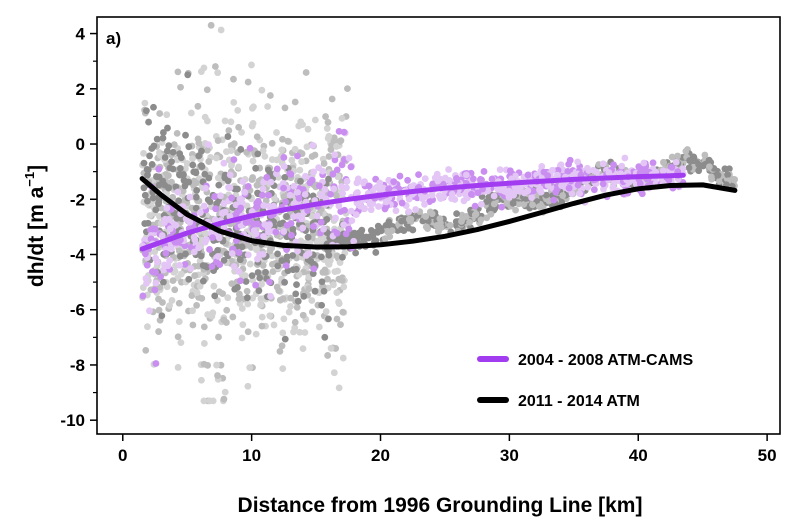 The image size is (791, 524). I want to click on x-tick-label: 30, so click(509, 455).